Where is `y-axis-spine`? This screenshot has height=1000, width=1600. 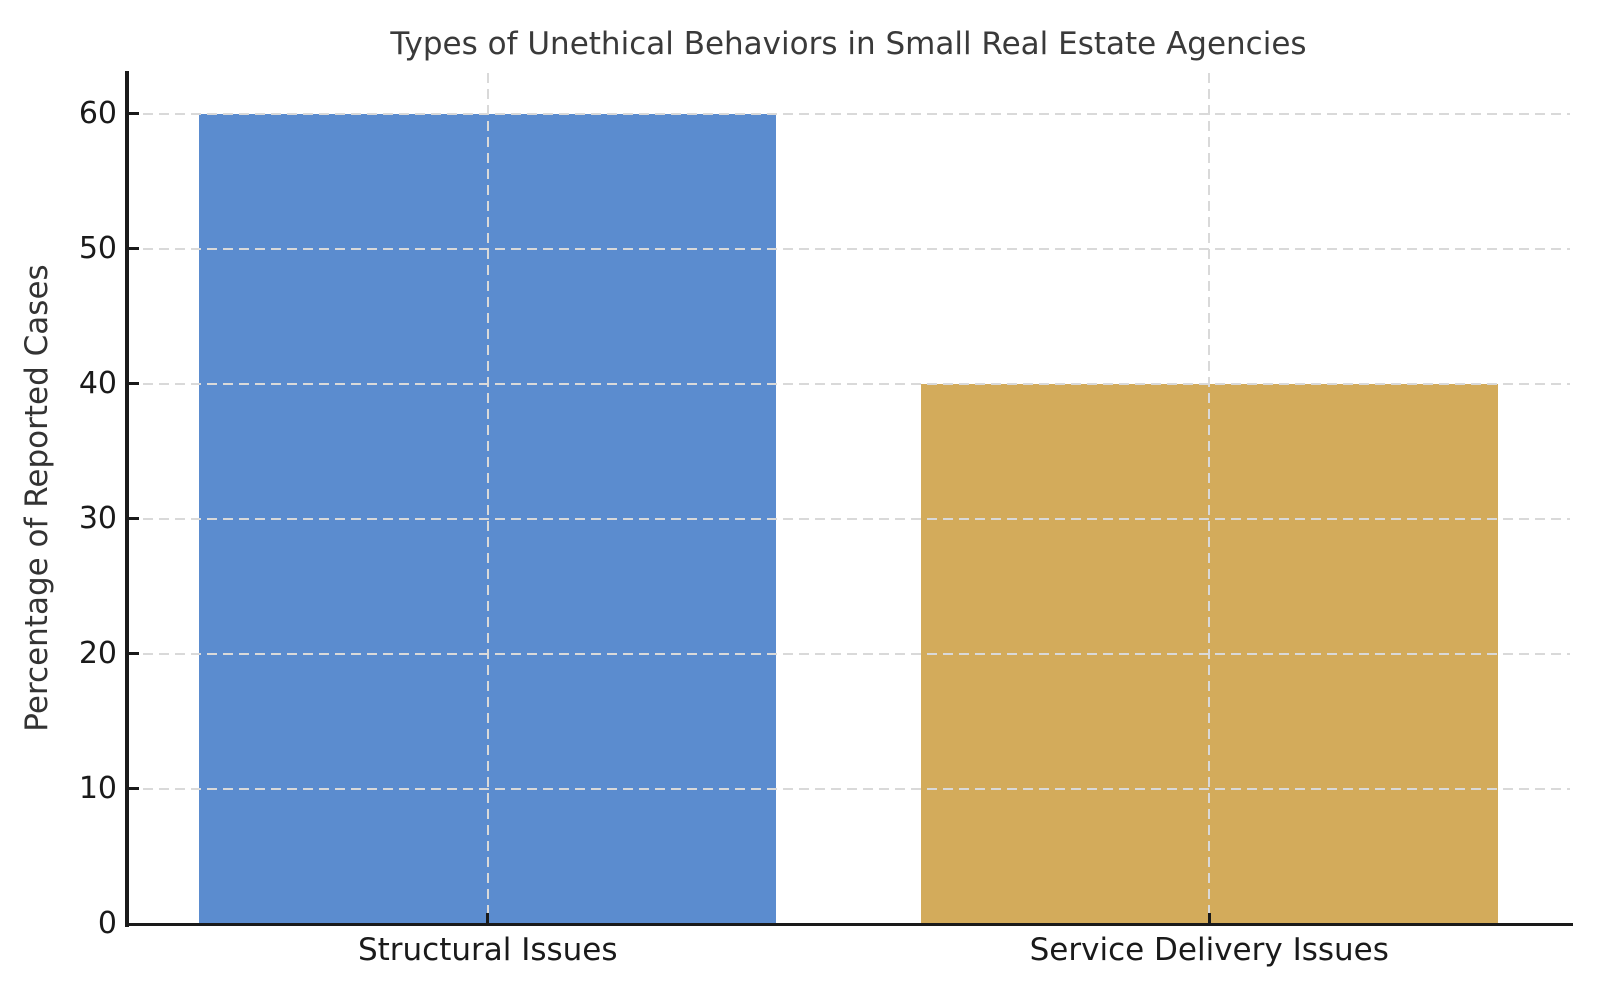 y-axis-spine is located at coordinates (127, 499).